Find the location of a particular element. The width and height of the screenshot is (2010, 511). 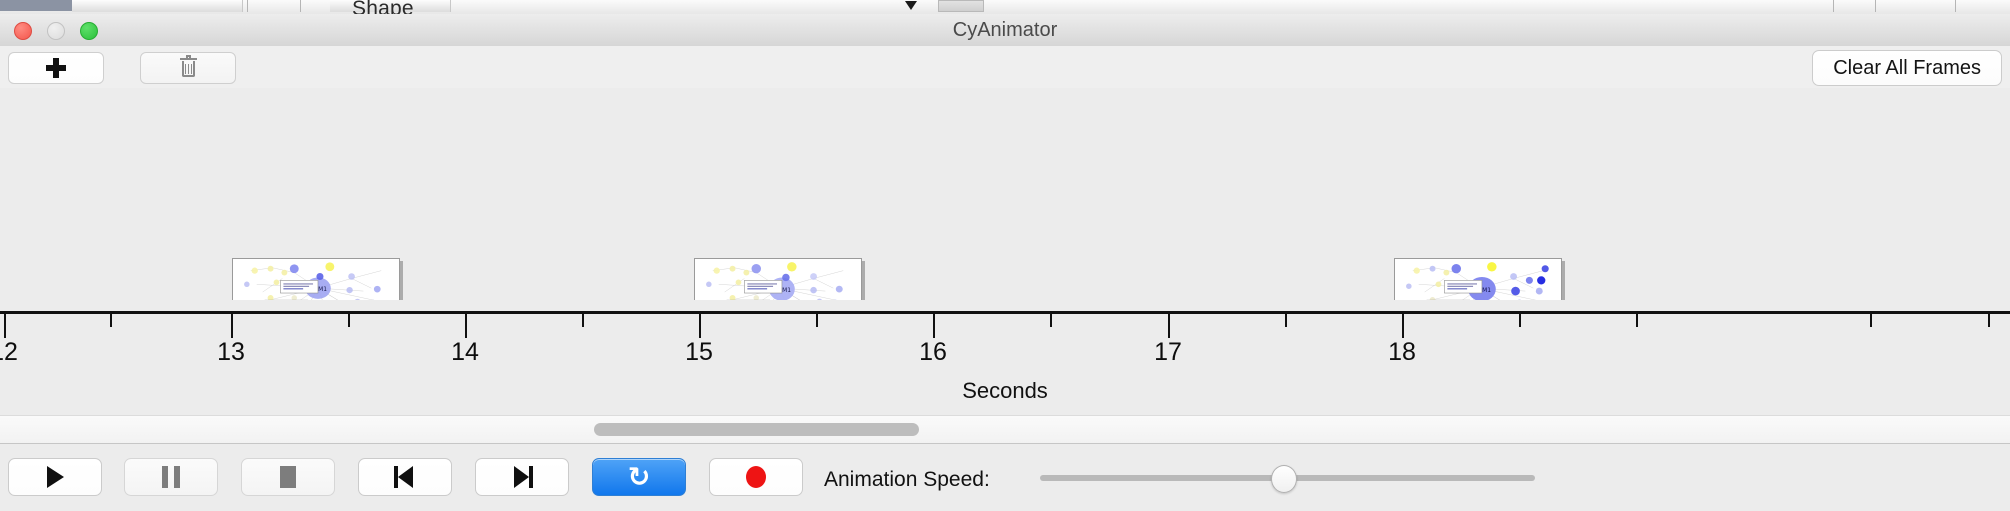

background-arrow-icon is located at coordinates (911, 5).